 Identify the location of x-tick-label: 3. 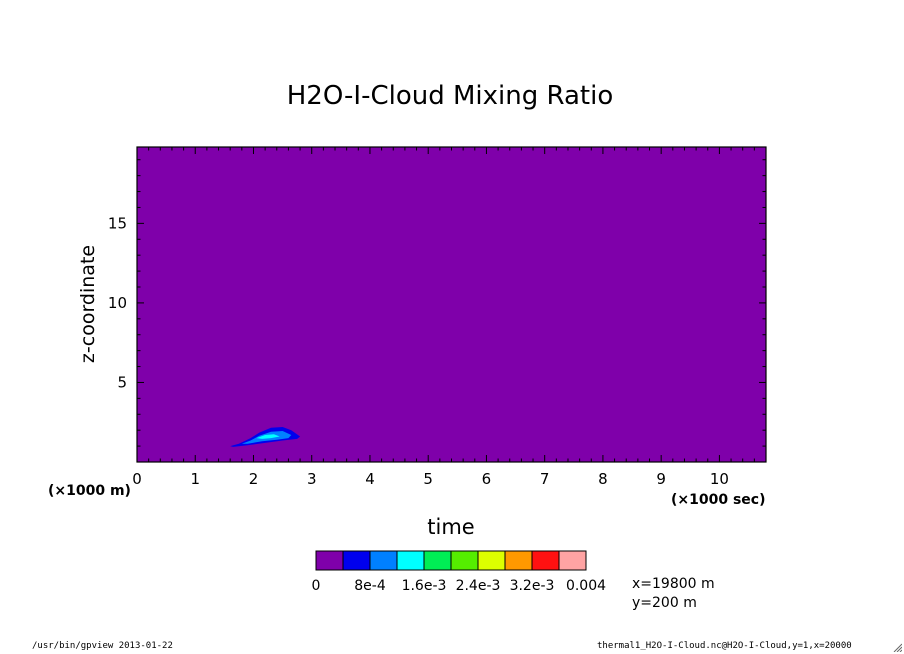
(312, 479).